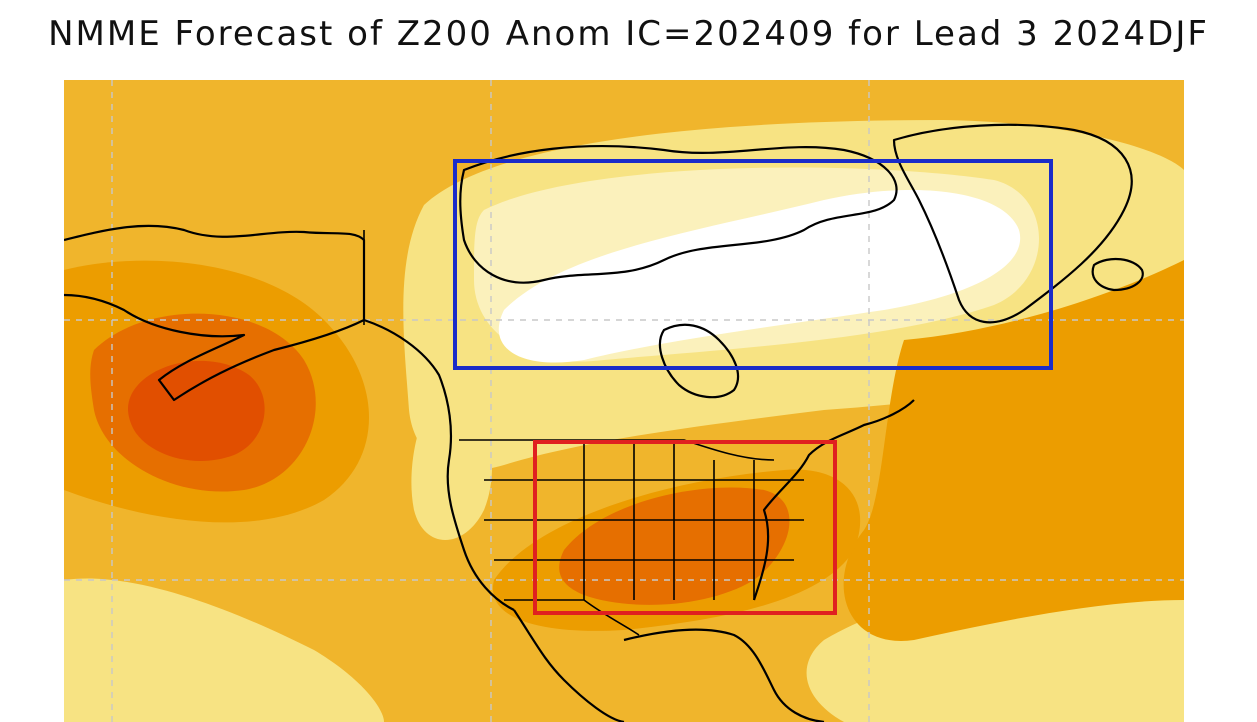 The width and height of the screenshot is (1257, 722). I want to click on coastline-east-us, so click(833, 500).